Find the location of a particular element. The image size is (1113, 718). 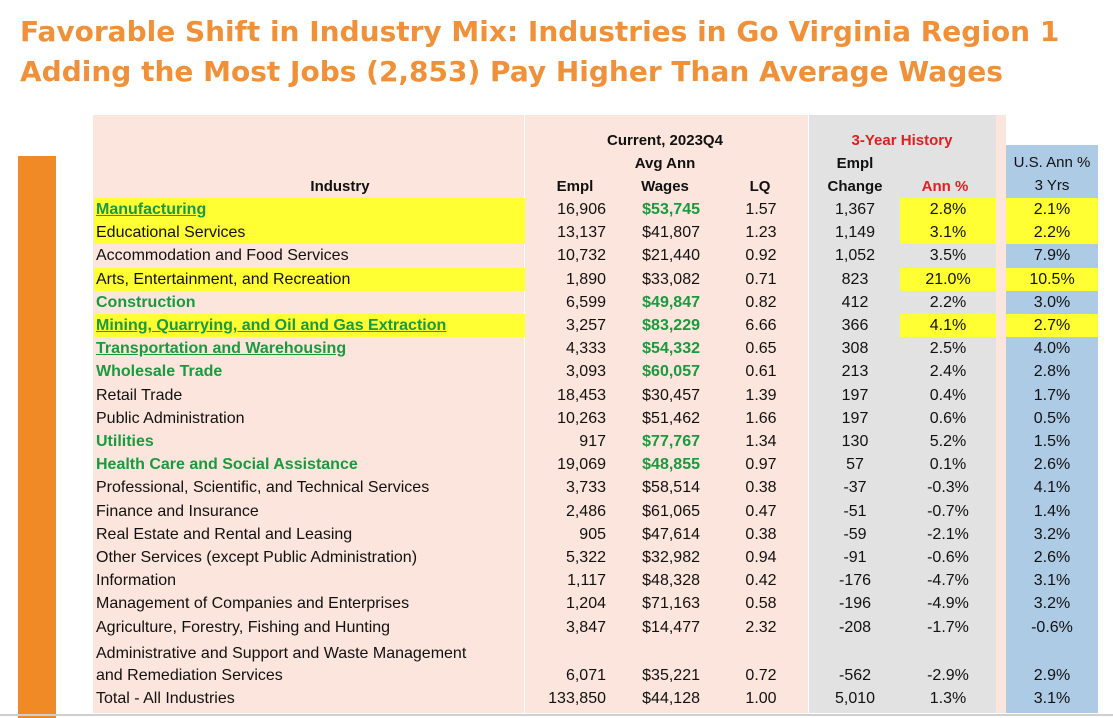

lq-value: 1.57 is located at coordinates (761, 209).